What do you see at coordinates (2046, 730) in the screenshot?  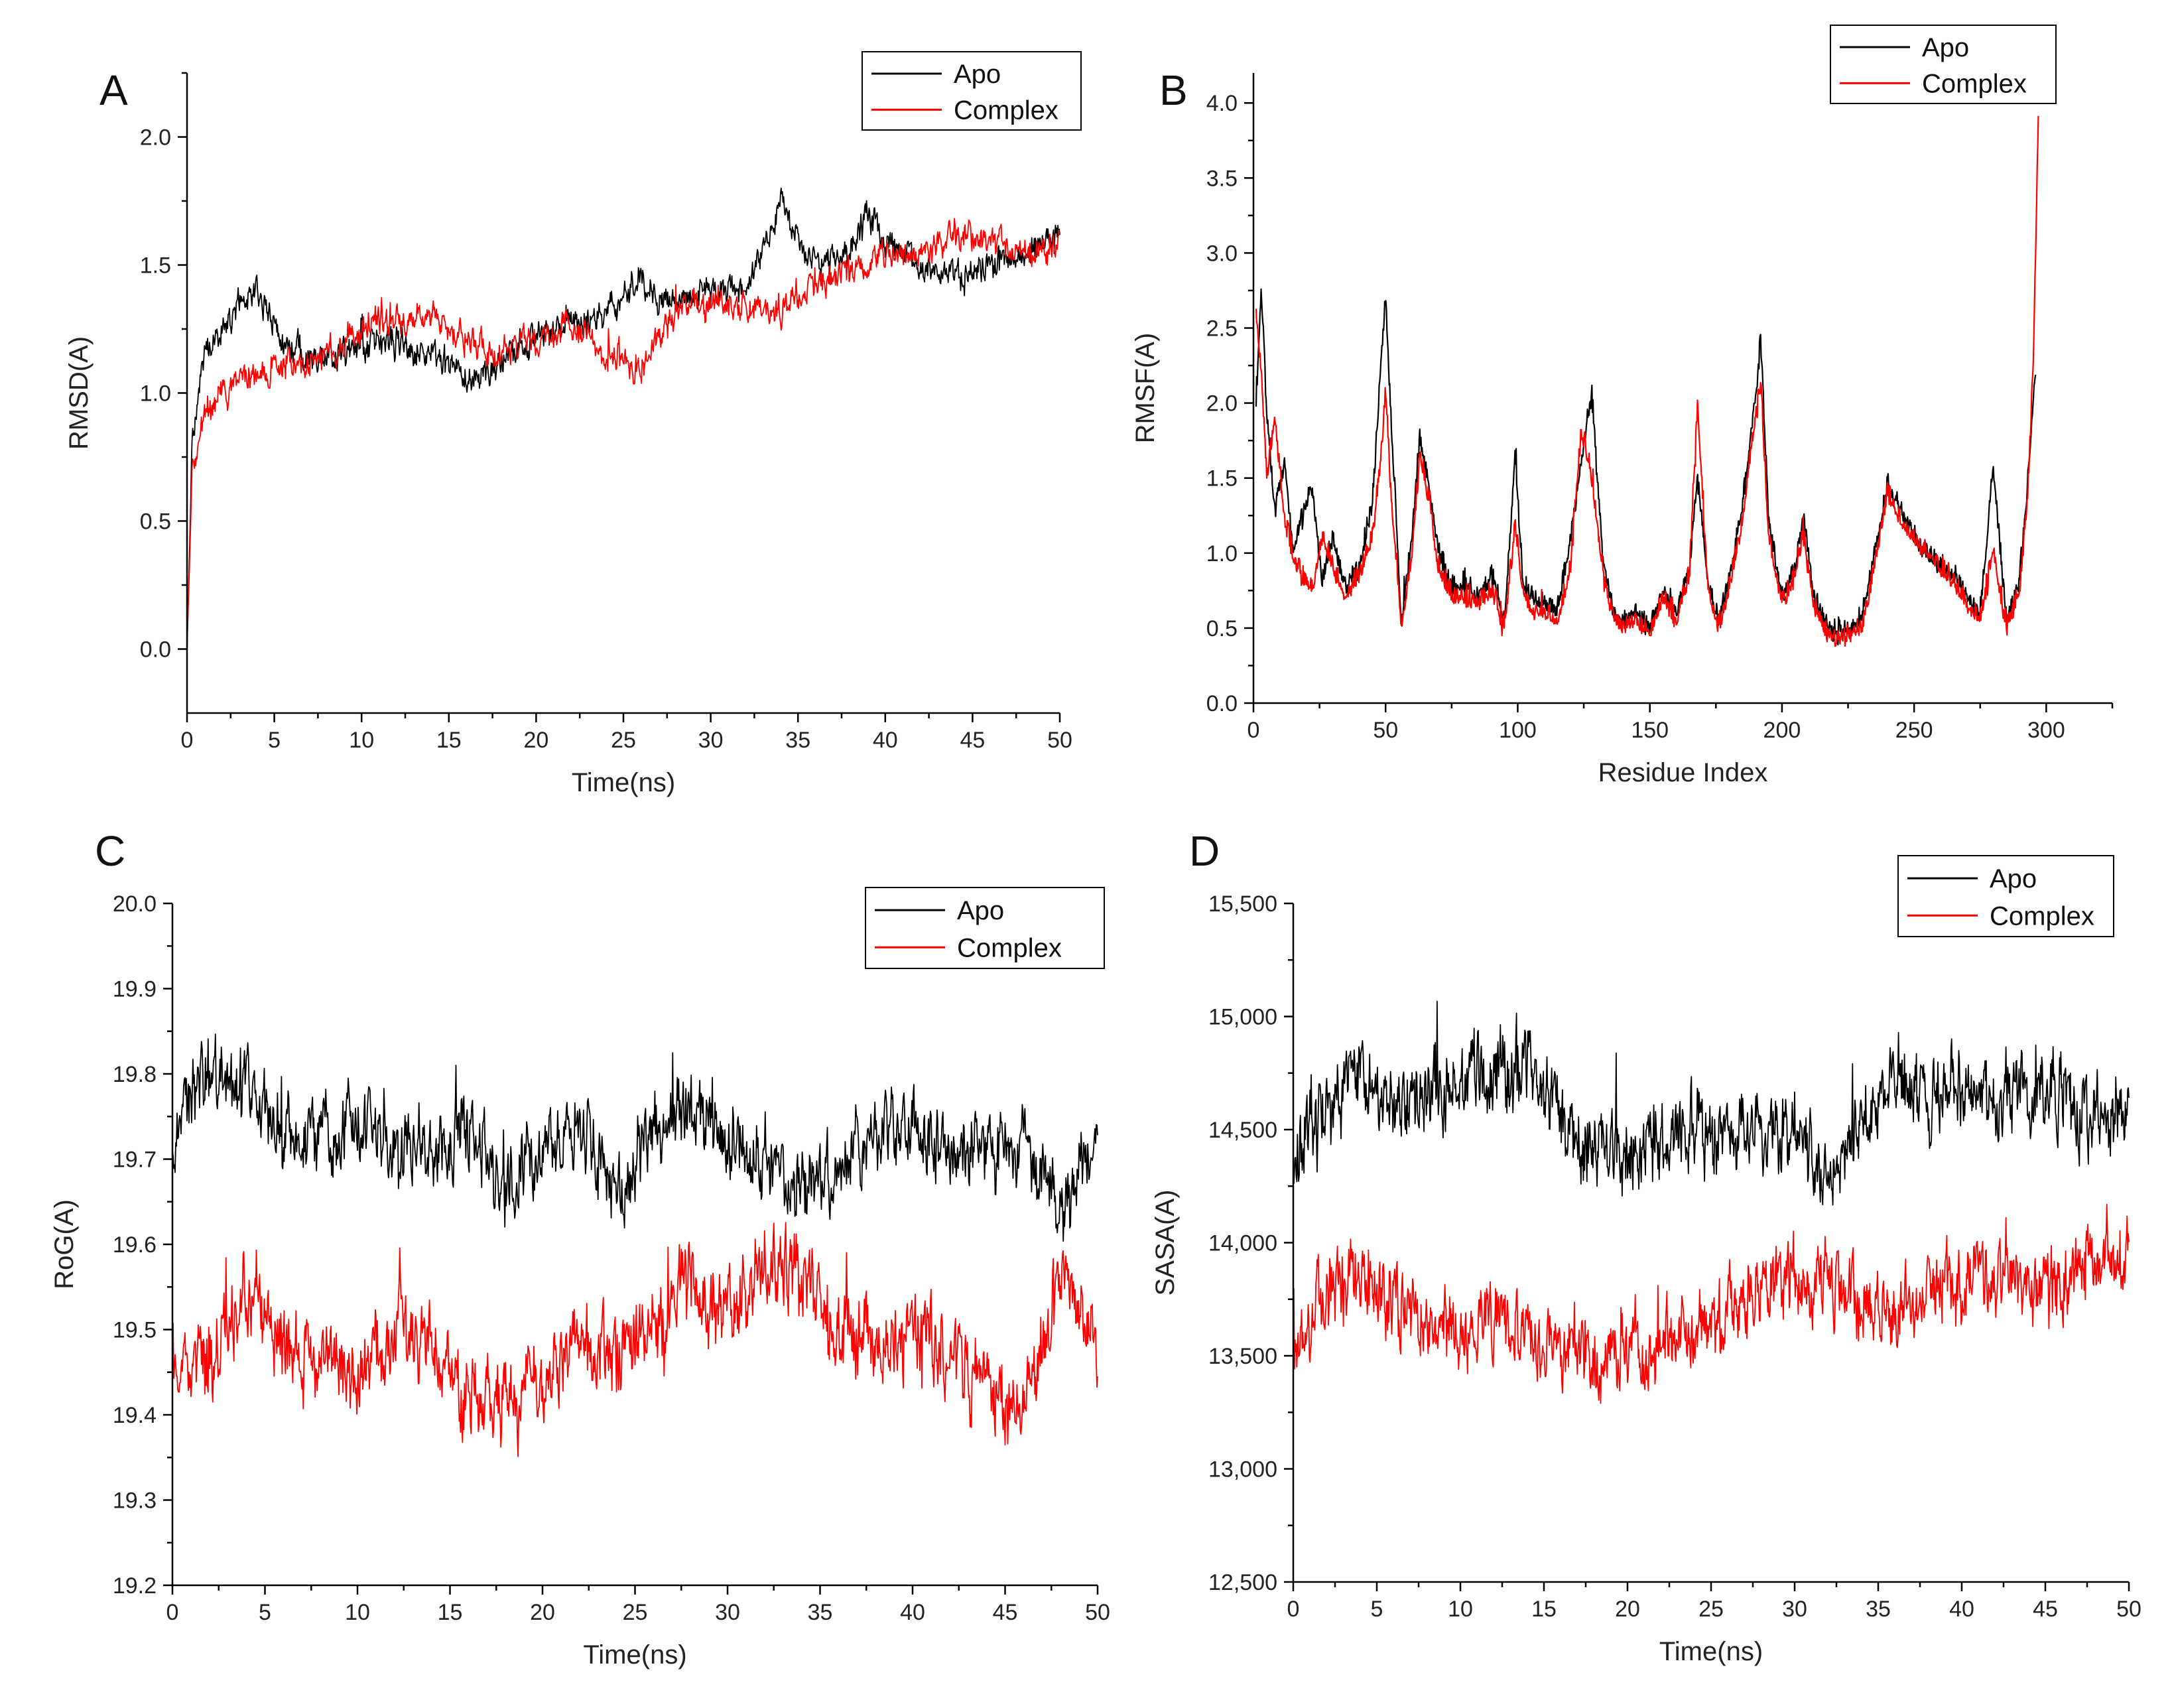 I see `x-tick-label: 300` at bounding box center [2046, 730].